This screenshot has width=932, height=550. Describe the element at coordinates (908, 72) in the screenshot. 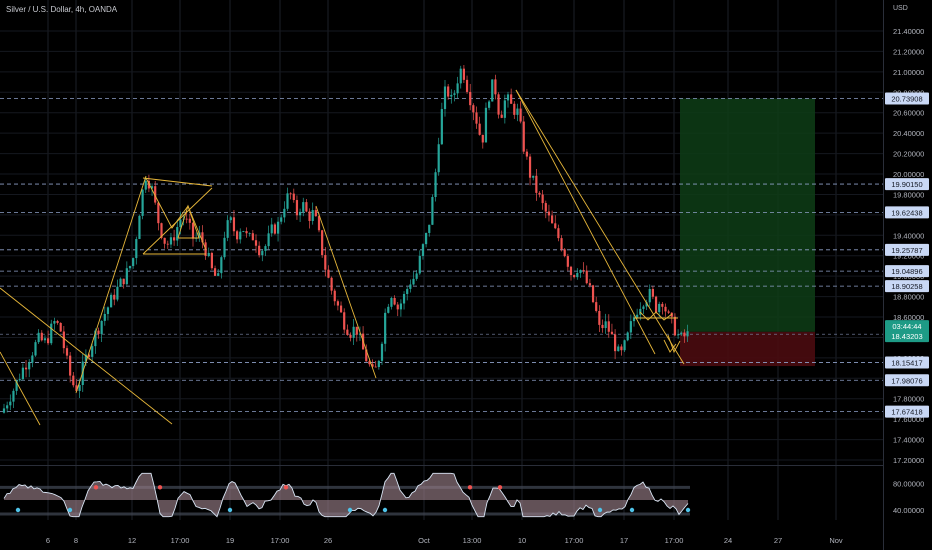

I see `price-tick-label: 21.00000` at that location.